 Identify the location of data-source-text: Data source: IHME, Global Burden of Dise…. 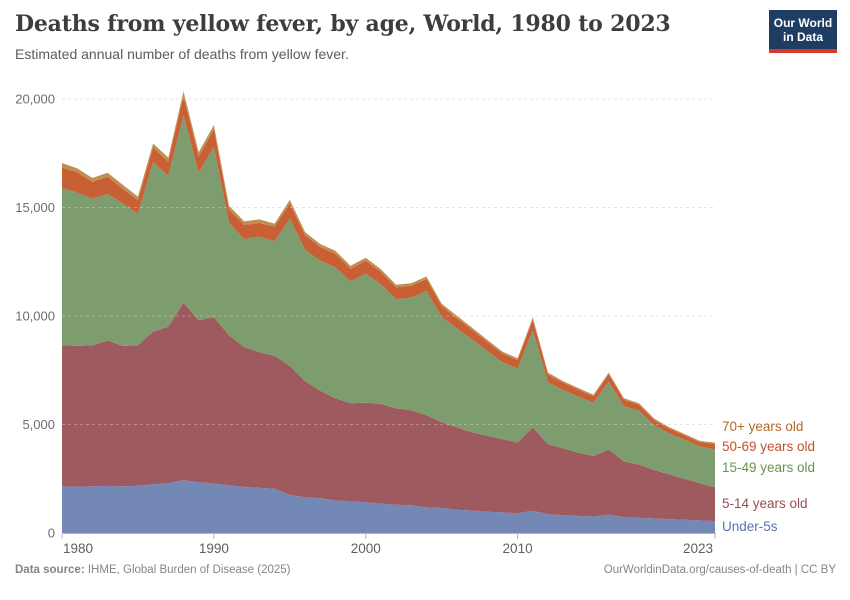
(153, 570).